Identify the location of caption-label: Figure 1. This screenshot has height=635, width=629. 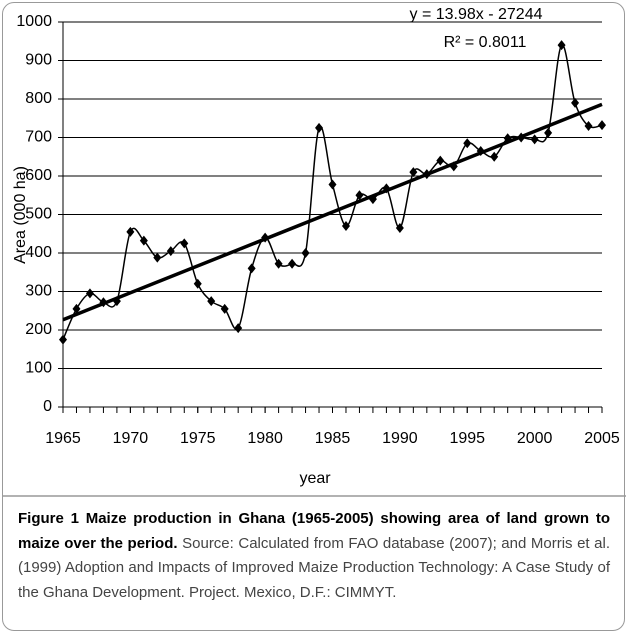
(48, 518).